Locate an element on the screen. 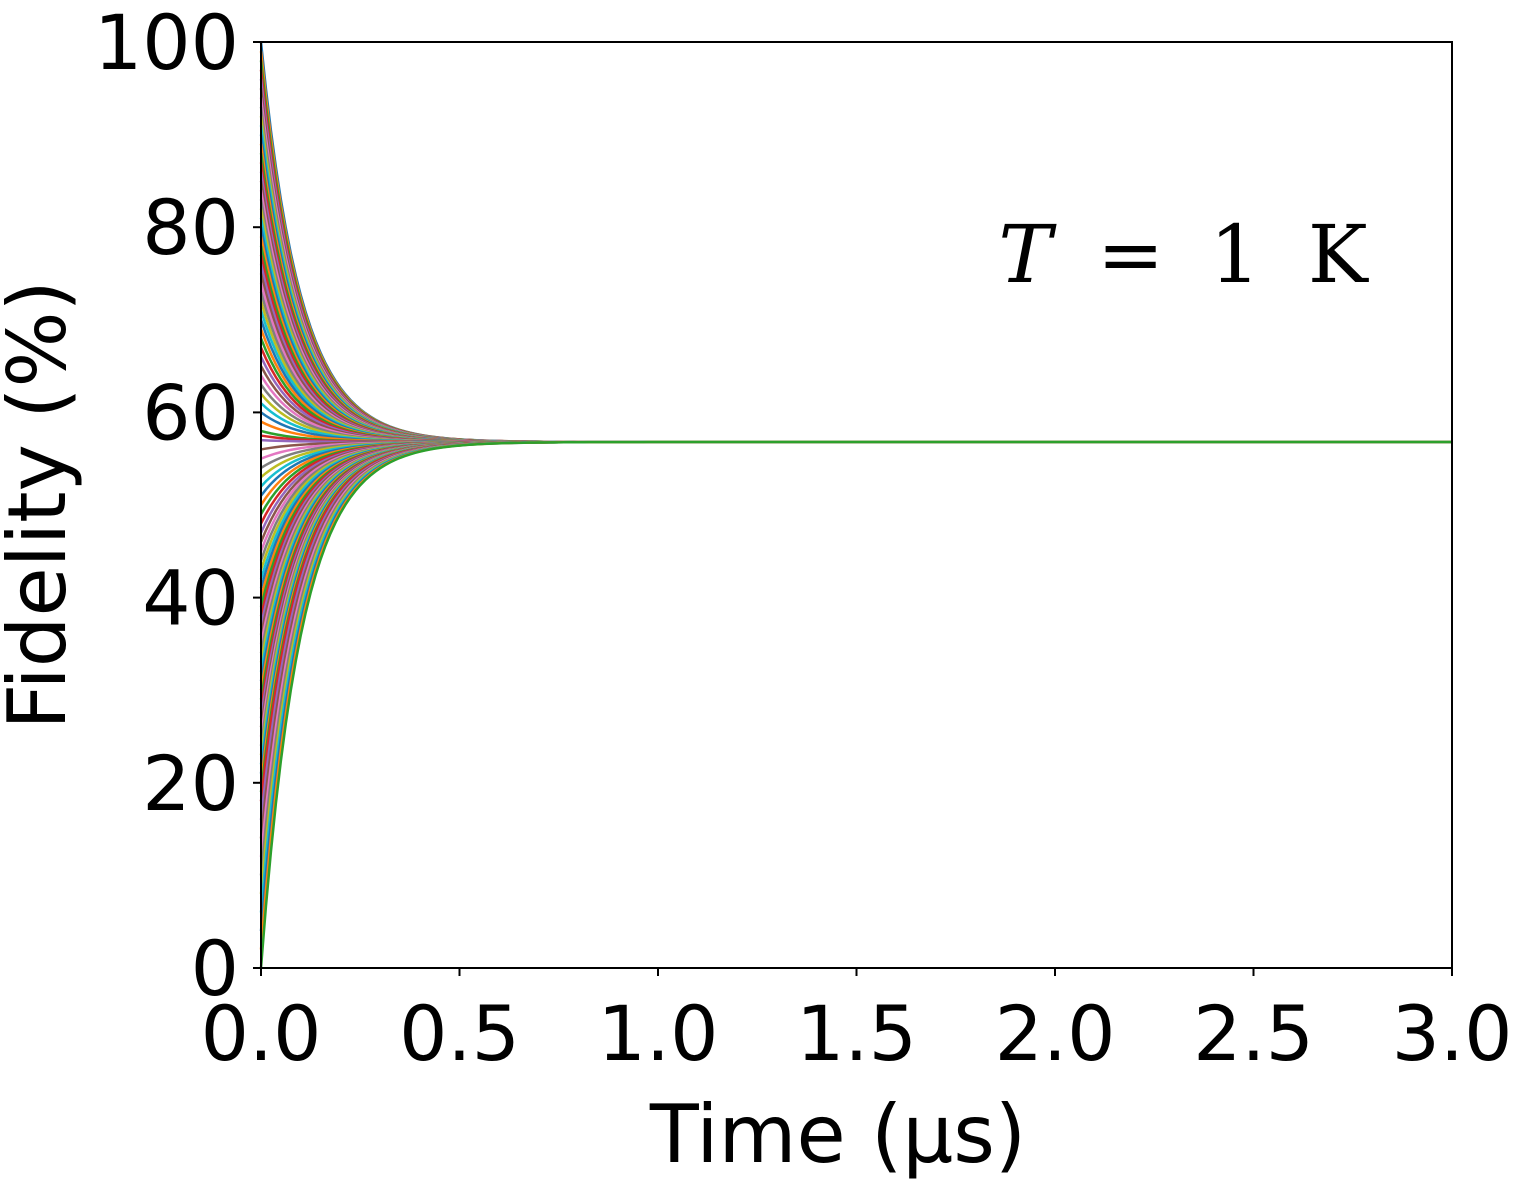 The image size is (1523, 1179). annotation-symbol: T is located at coordinates (1027, 254).